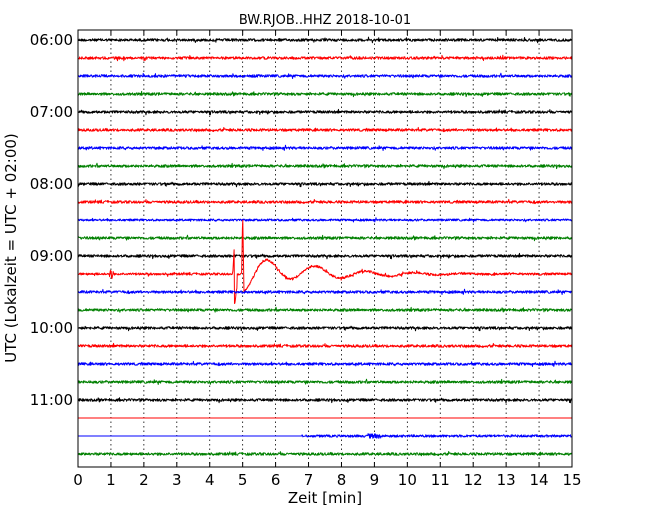  Describe the element at coordinates (51, 112) in the screenshot. I see `y-tick-label: 07:00` at that location.